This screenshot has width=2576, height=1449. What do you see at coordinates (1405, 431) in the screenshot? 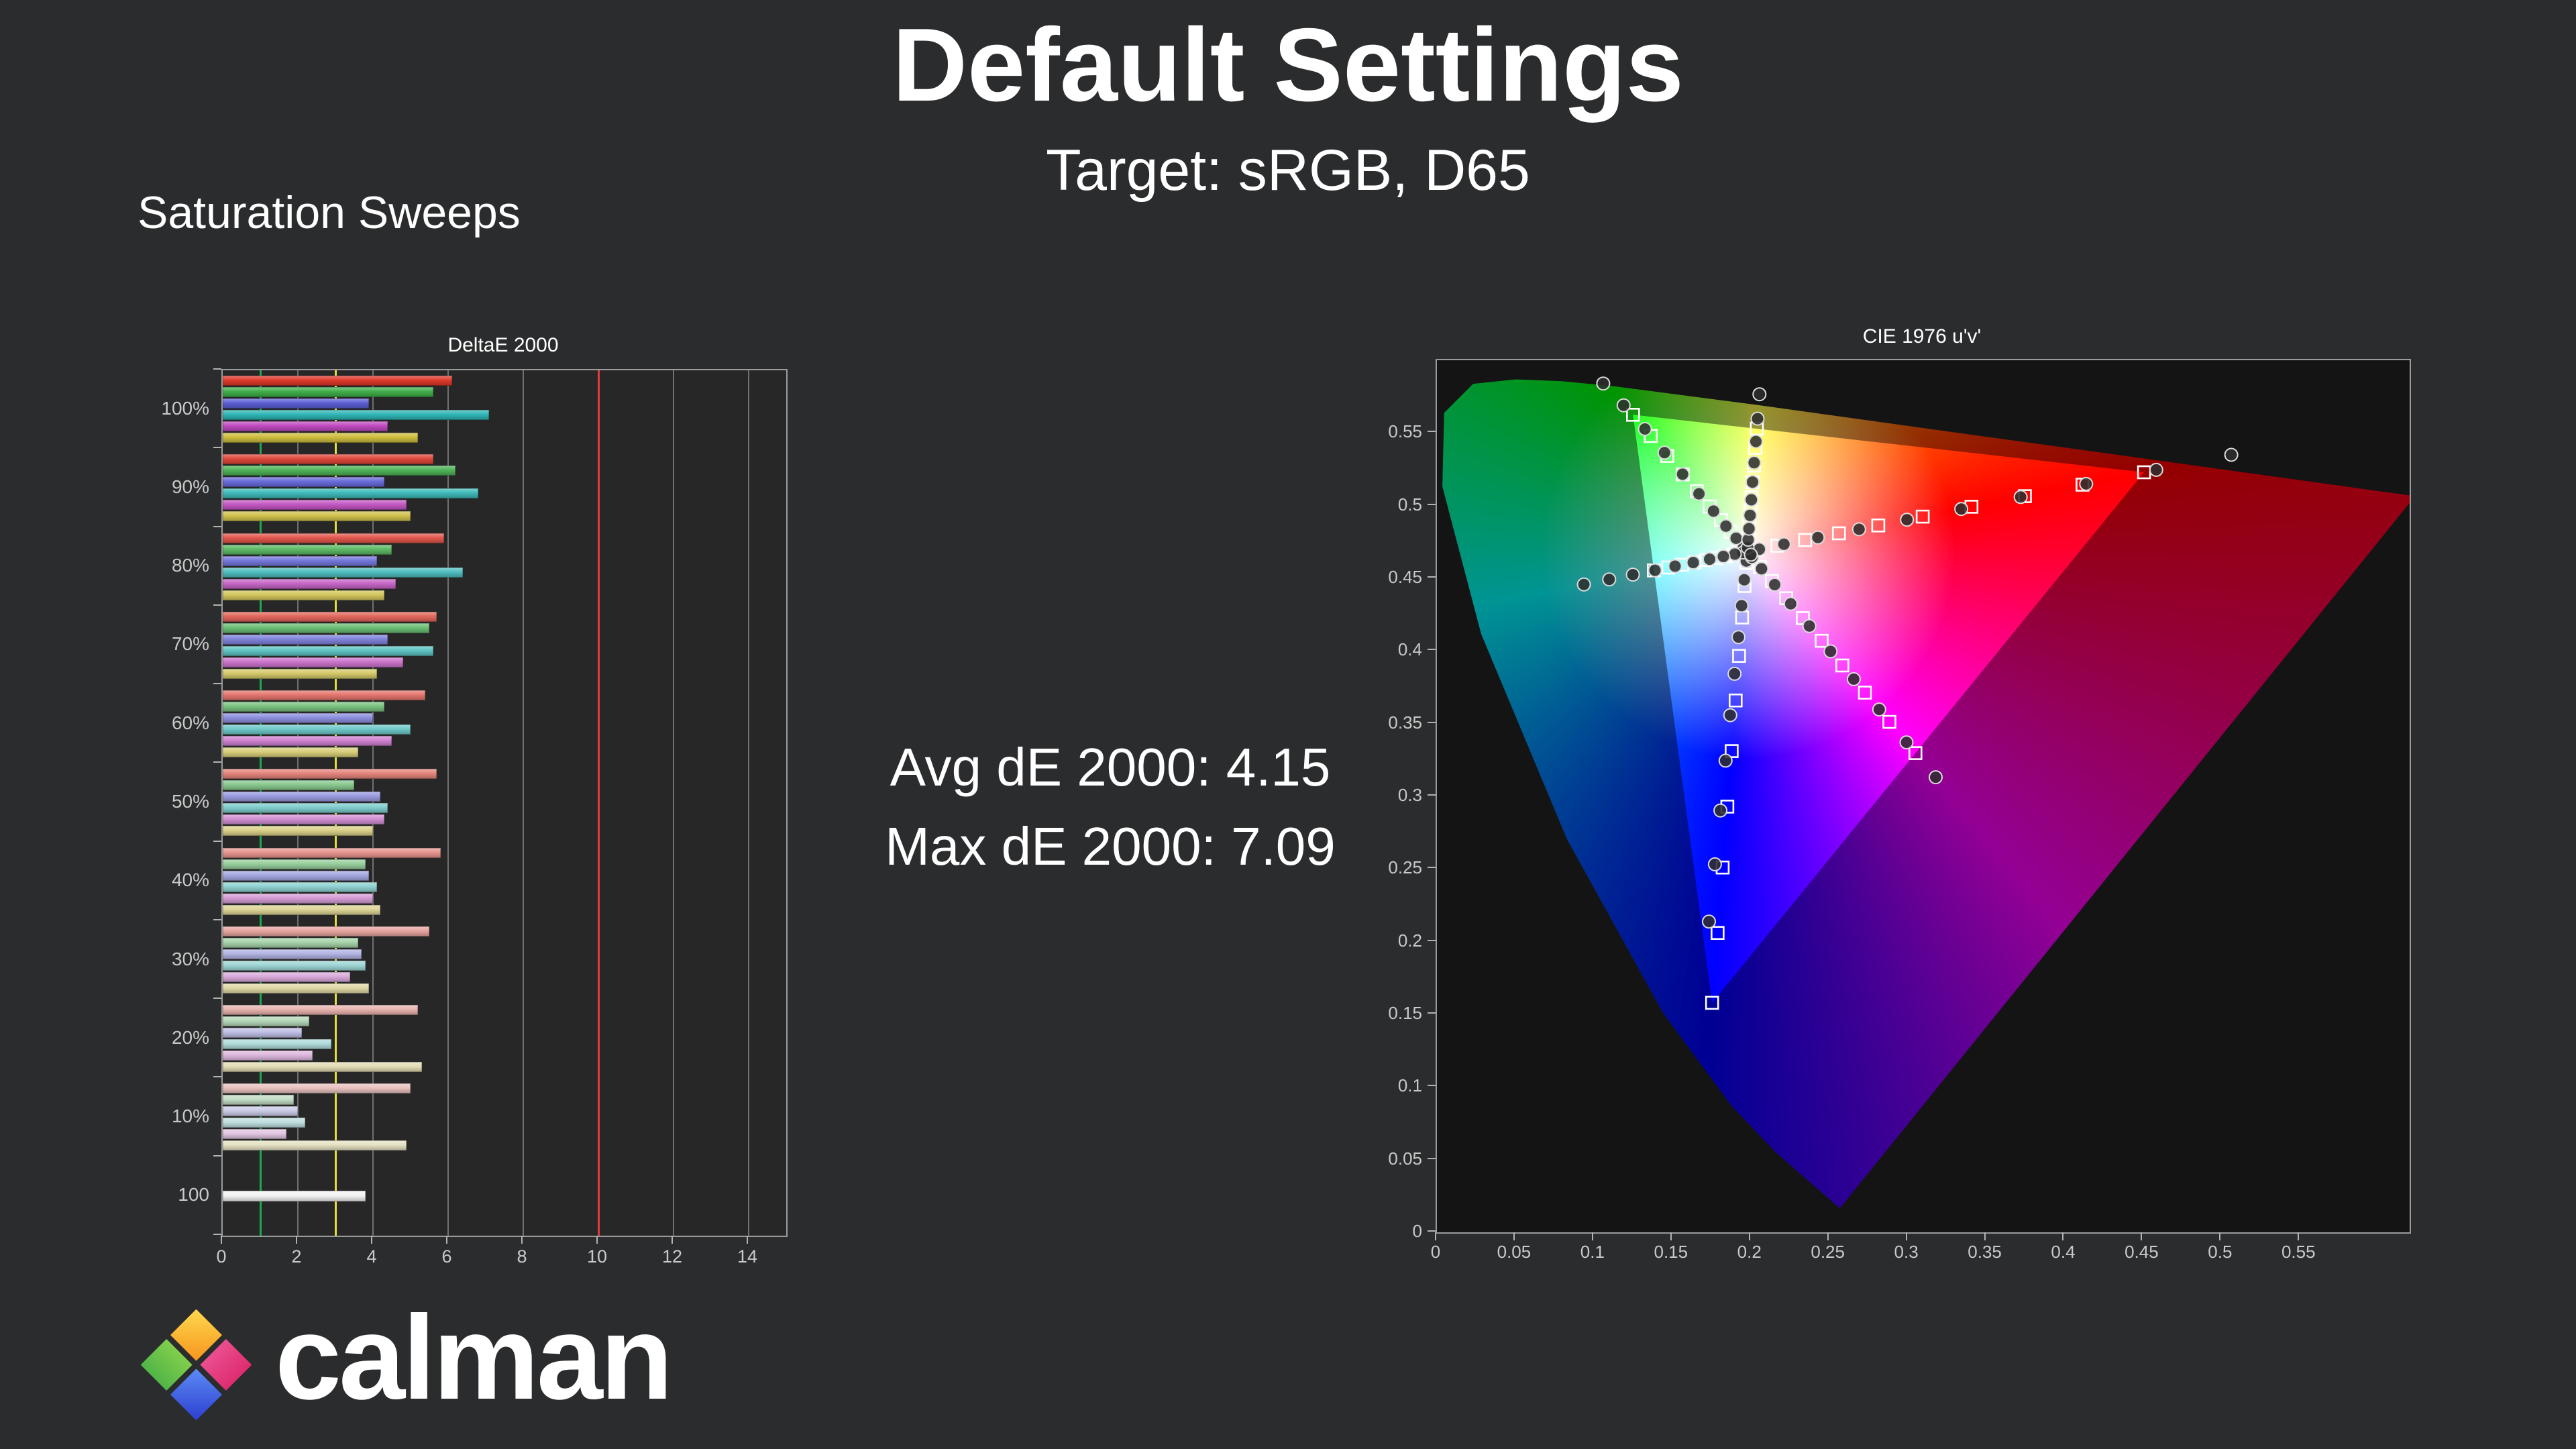
I see `cie-y-tick-label: 0.55` at bounding box center [1405, 431].